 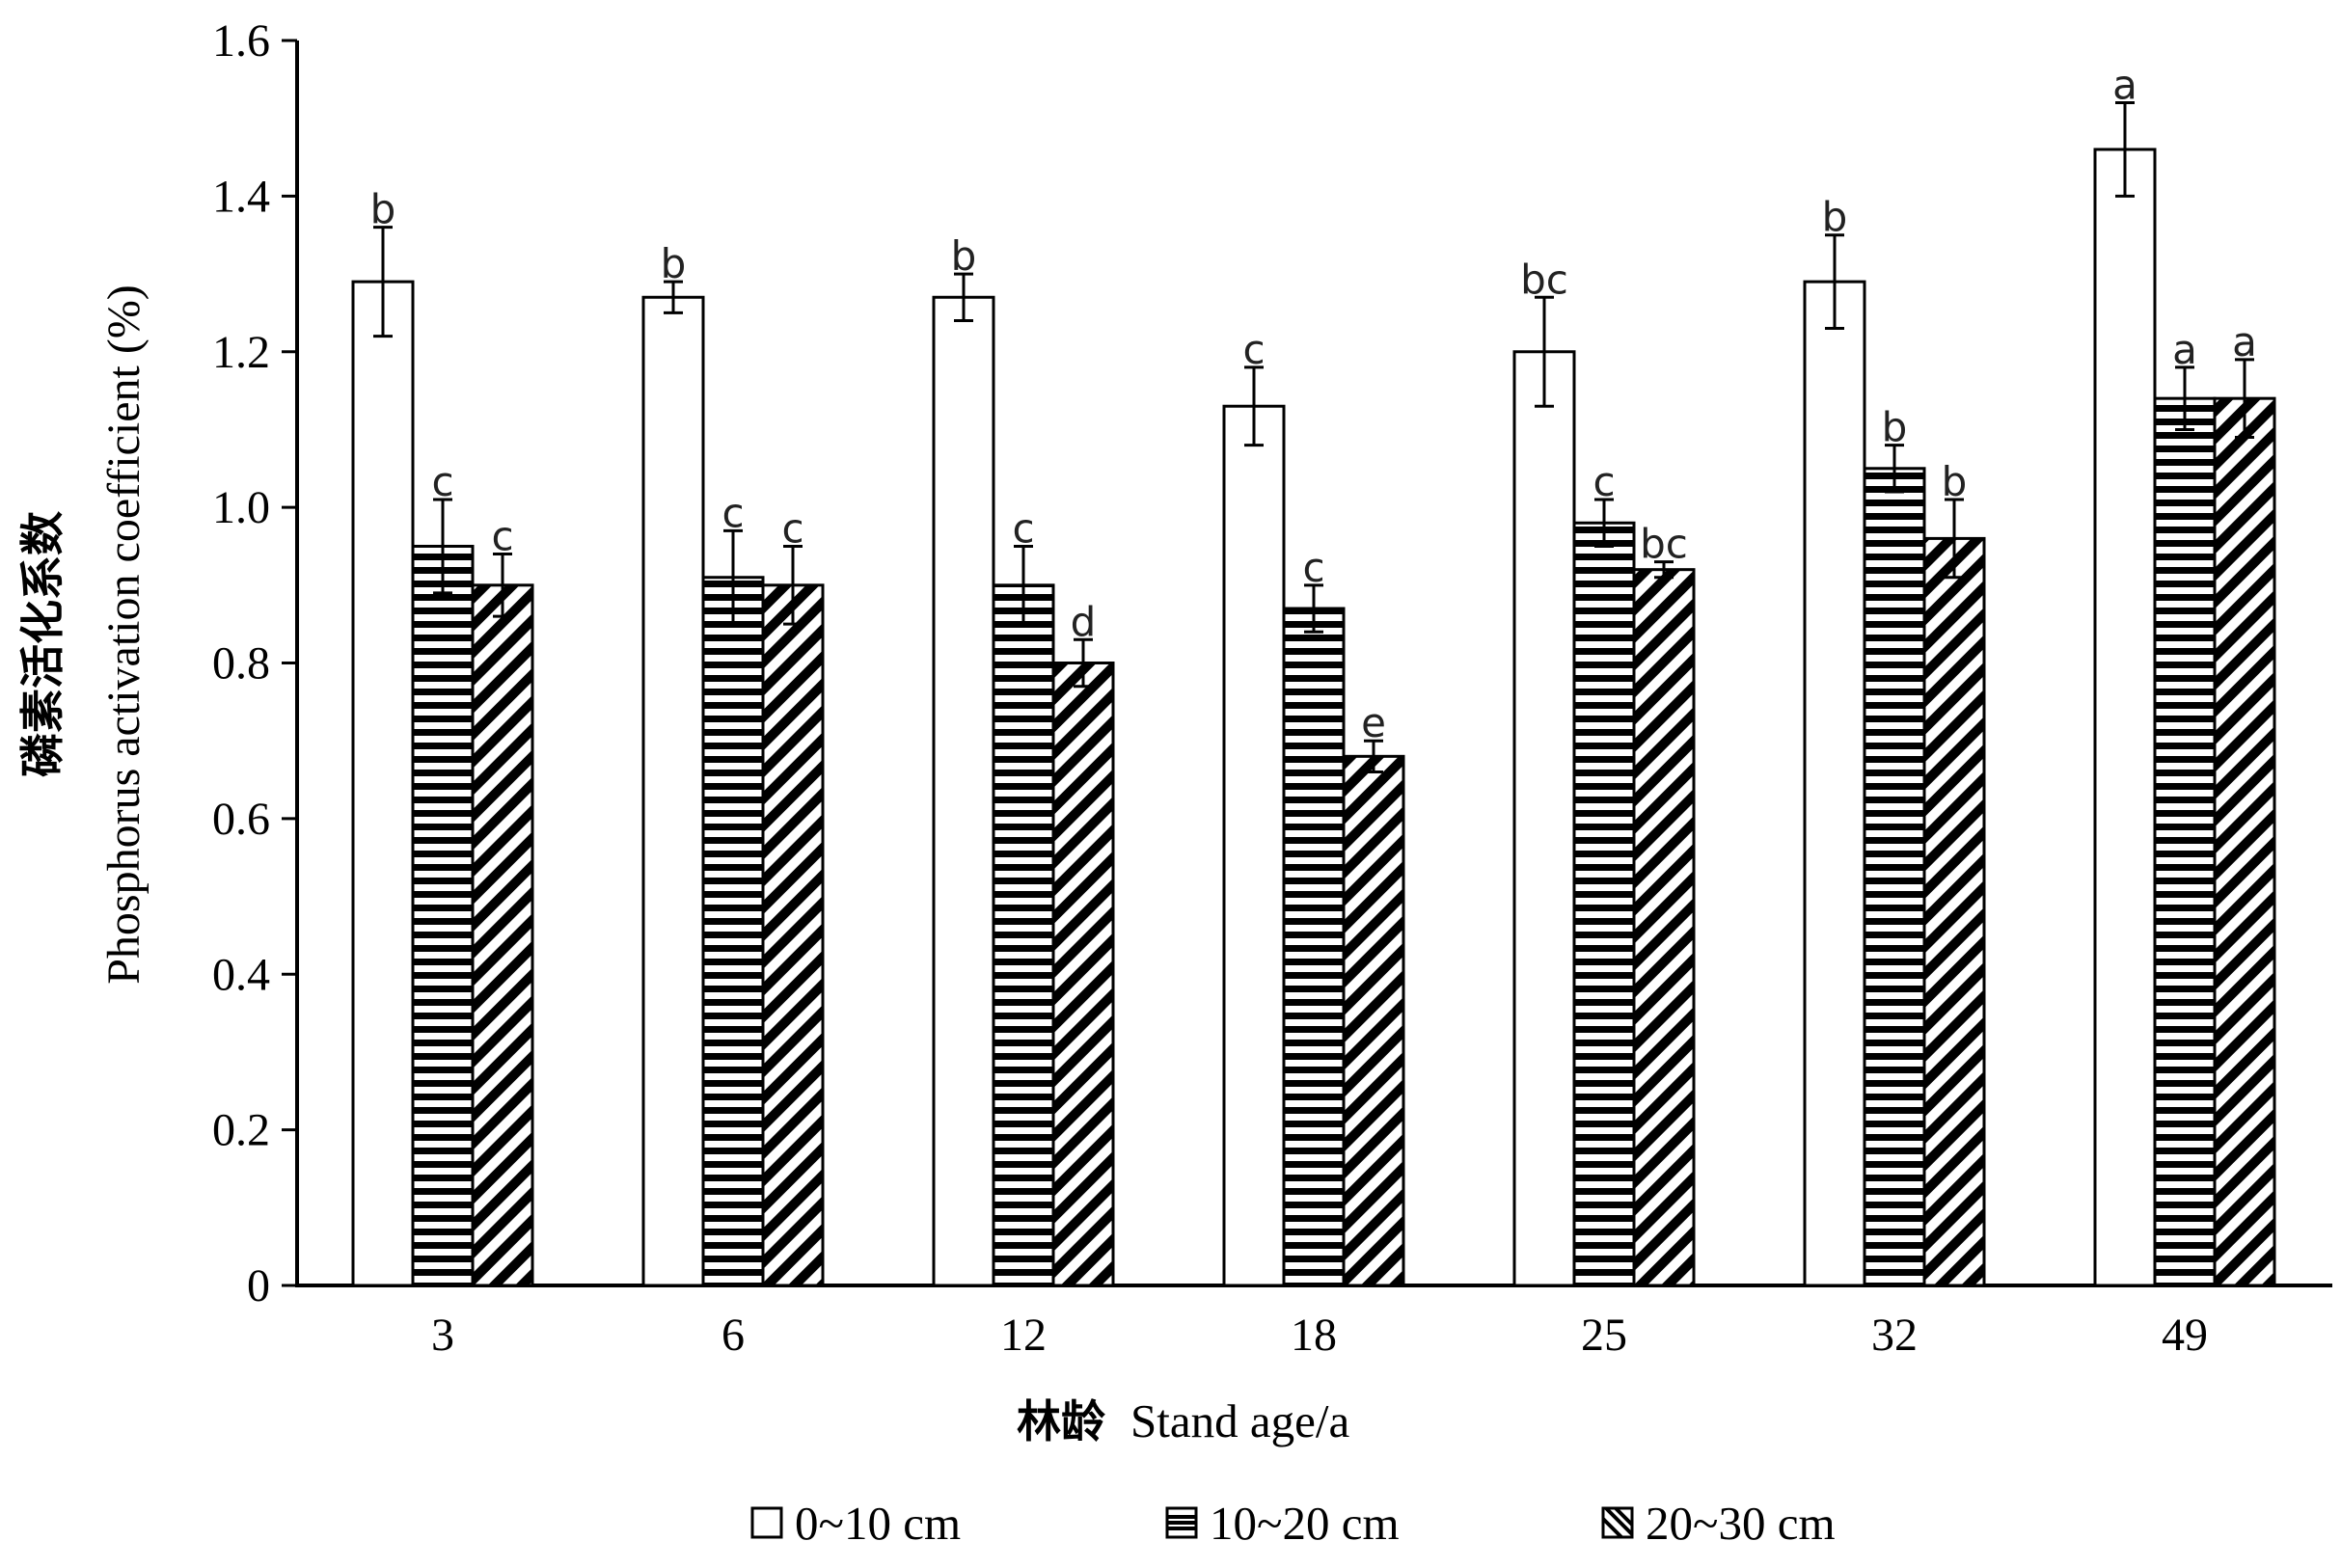 I want to click on x-tick-label: 49, so click(x=2185, y=1335).